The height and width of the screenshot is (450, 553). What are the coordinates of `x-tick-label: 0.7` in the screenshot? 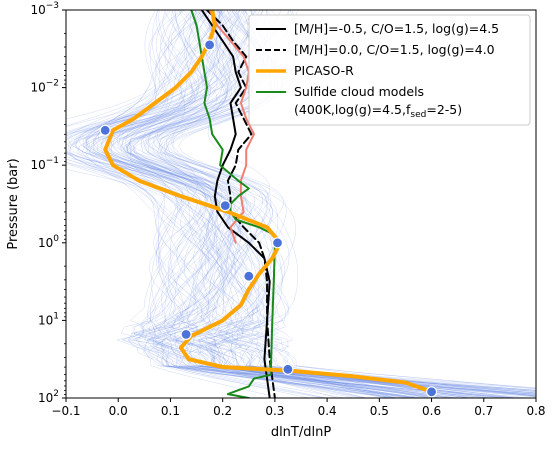 It's located at (483, 411).